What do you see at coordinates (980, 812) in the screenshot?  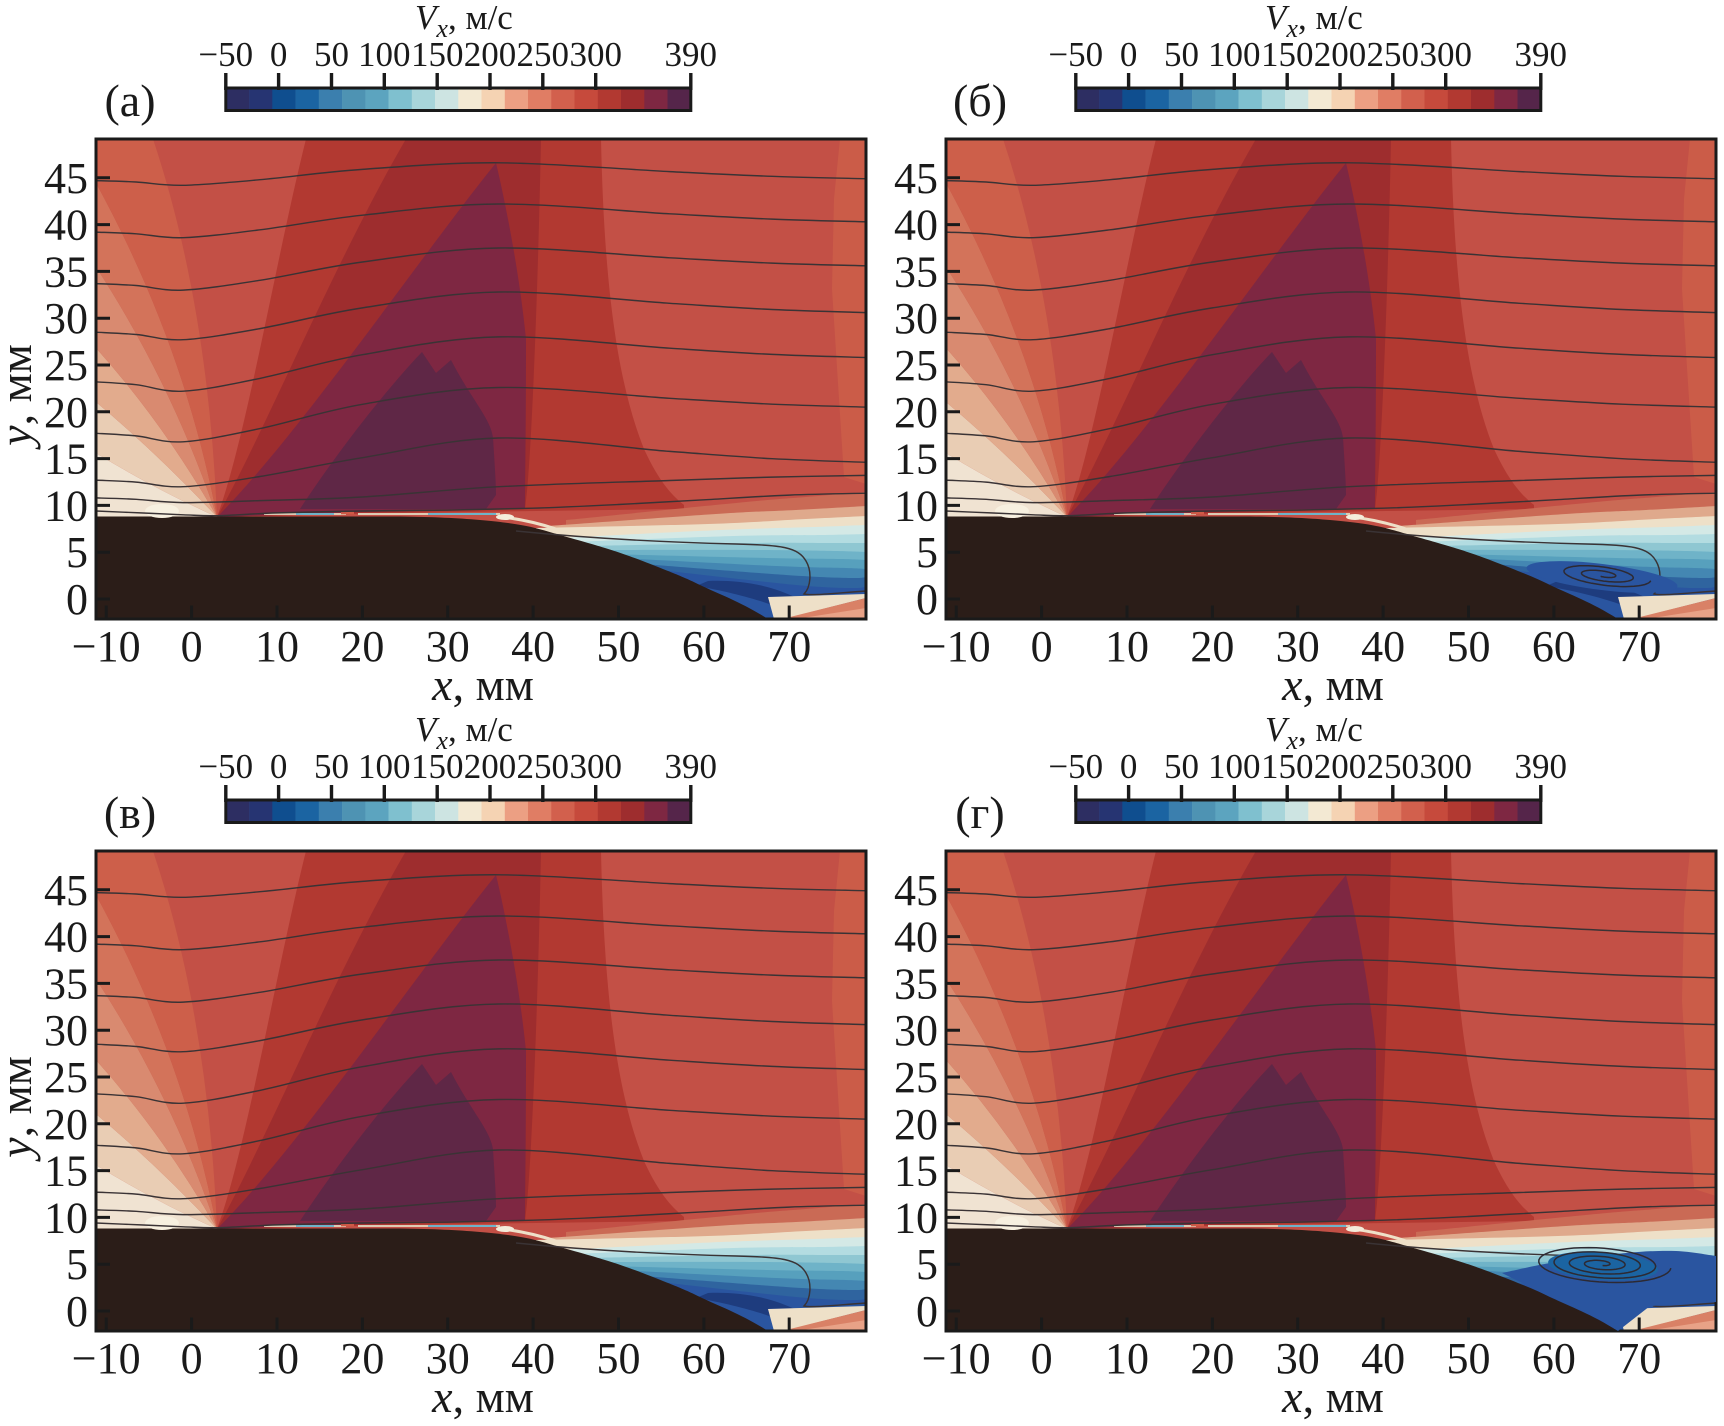 I see `svg-text: (г)` at bounding box center [980, 812].